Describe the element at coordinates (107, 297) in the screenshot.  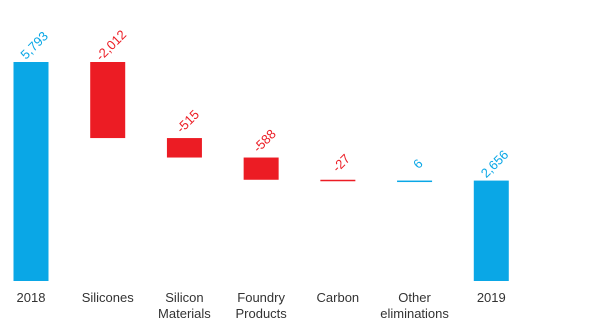
I see `x-tick-label: Silicones` at that location.